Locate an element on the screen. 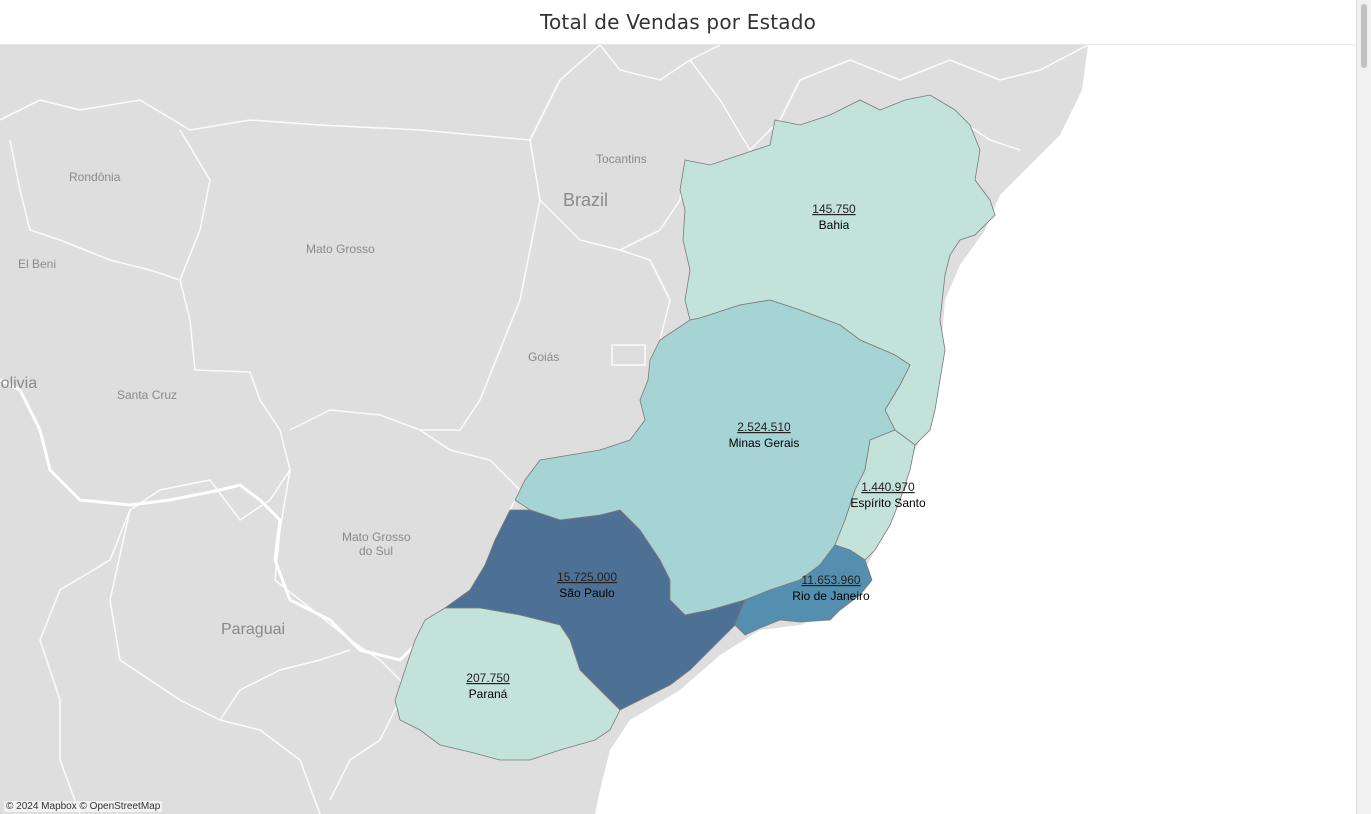  label-mato-grosso-do-sul-1: Mato Grosso is located at coordinates (376, 537).